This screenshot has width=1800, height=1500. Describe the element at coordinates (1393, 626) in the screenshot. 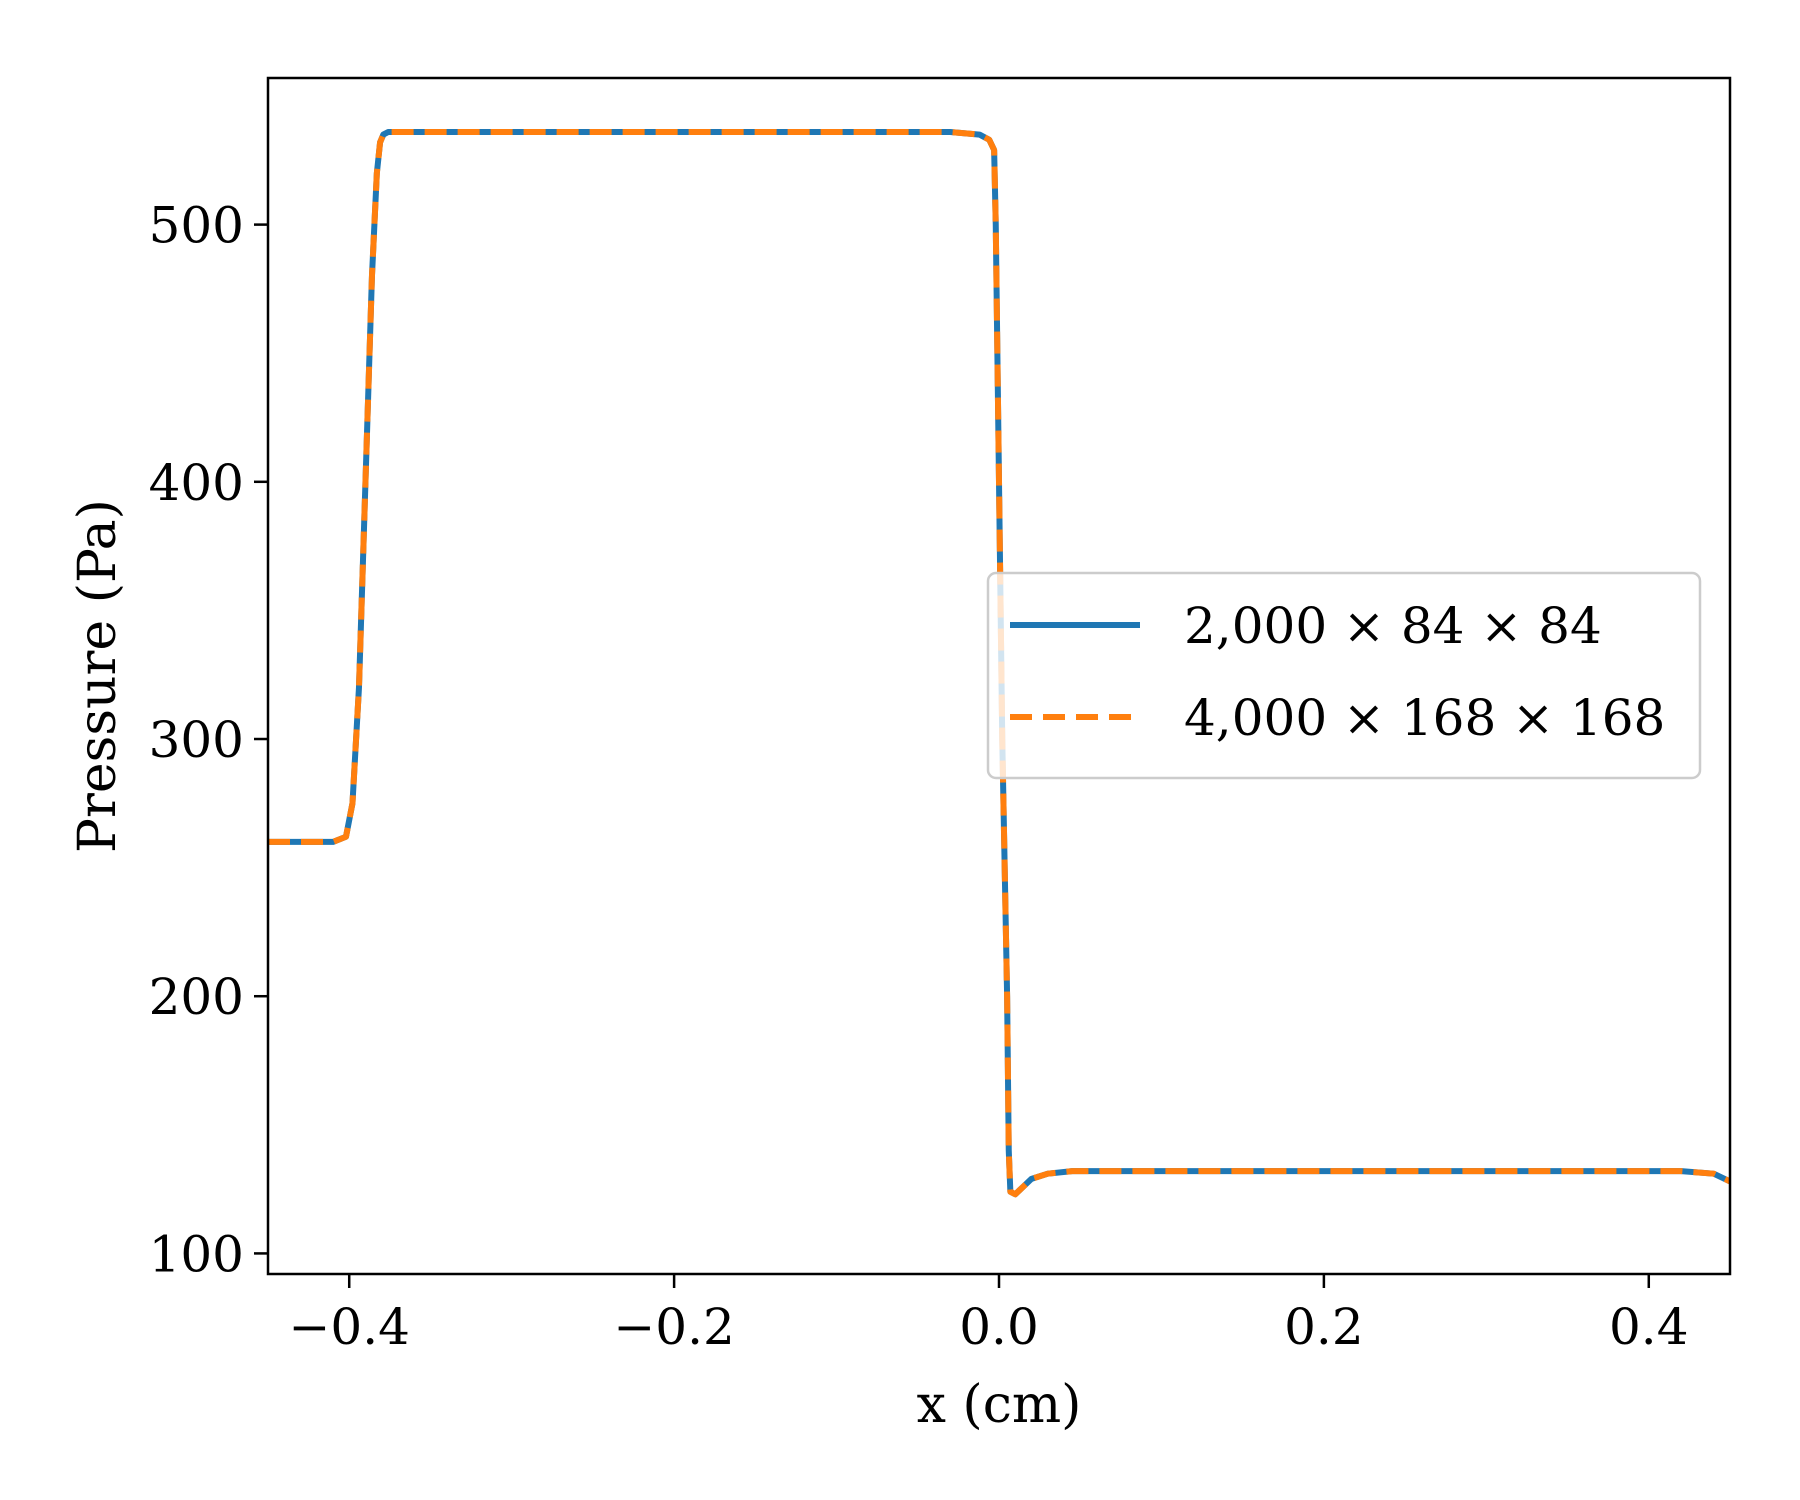

I see `legend-label-1: 2,000 × 84 × 84` at that location.